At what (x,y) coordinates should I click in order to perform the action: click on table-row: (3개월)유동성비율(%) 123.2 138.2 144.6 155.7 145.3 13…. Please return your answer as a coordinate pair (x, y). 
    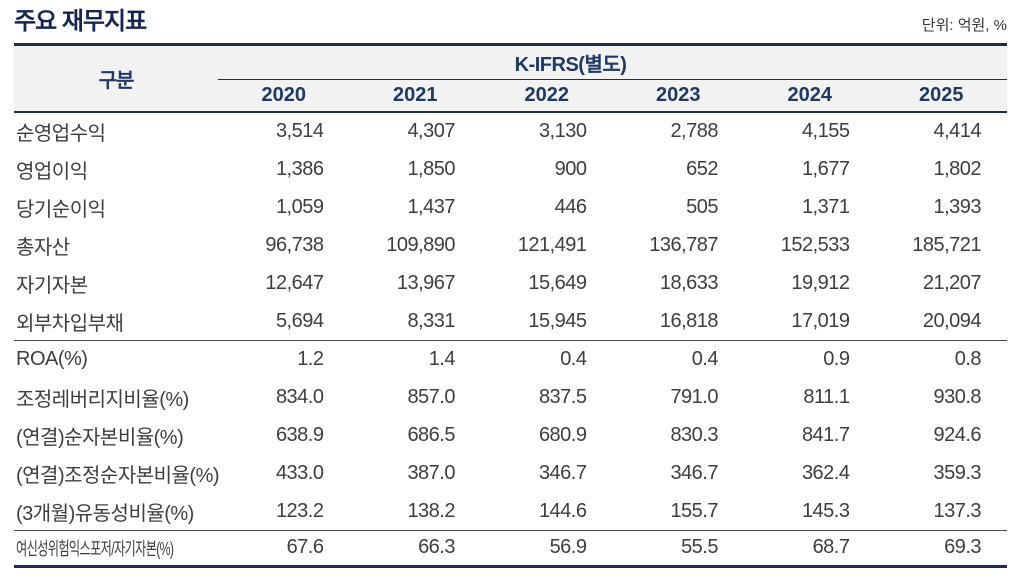
    Looking at the image, I should click on (511, 511).